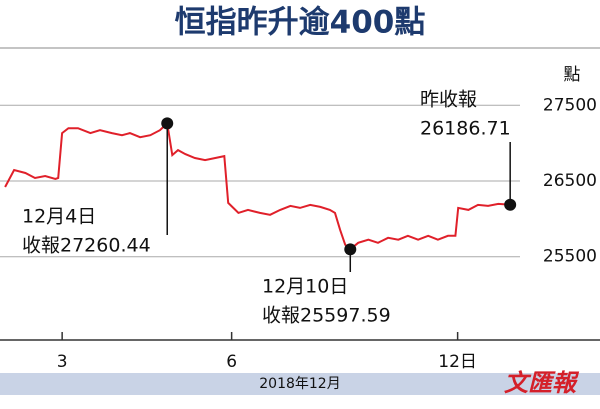 The height and width of the screenshot is (409, 600). I want to click on annotation: 12月10日, so click(305, 287).